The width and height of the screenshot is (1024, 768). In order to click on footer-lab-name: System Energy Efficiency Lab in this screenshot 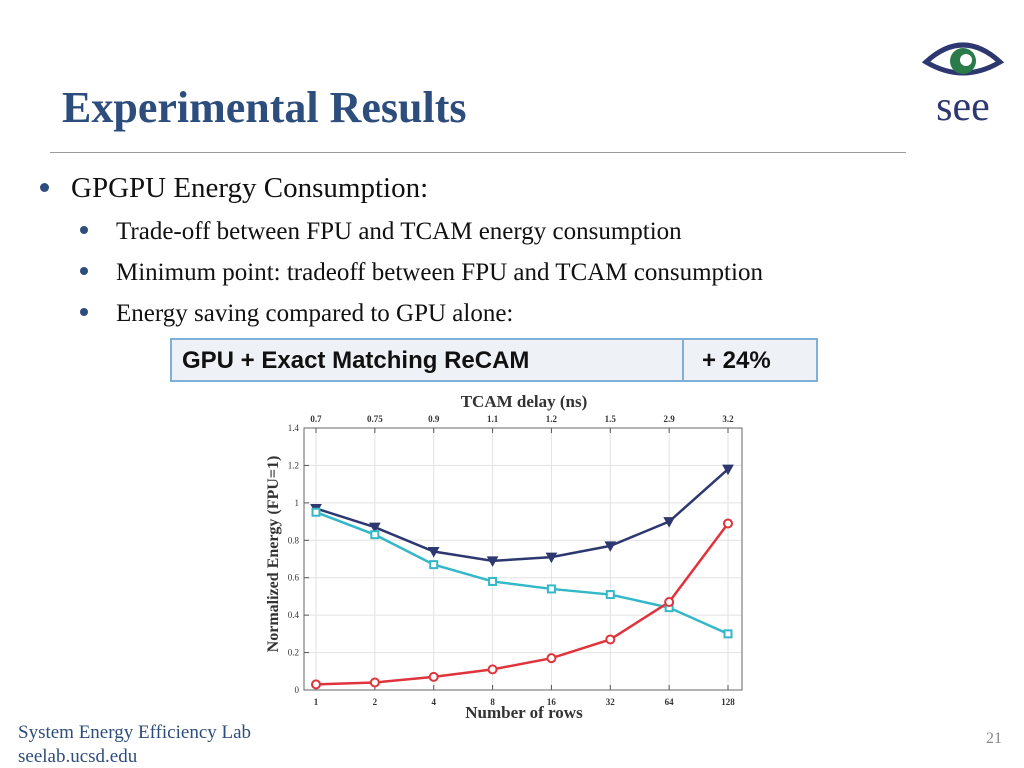, I will do `click(135, 732)`.